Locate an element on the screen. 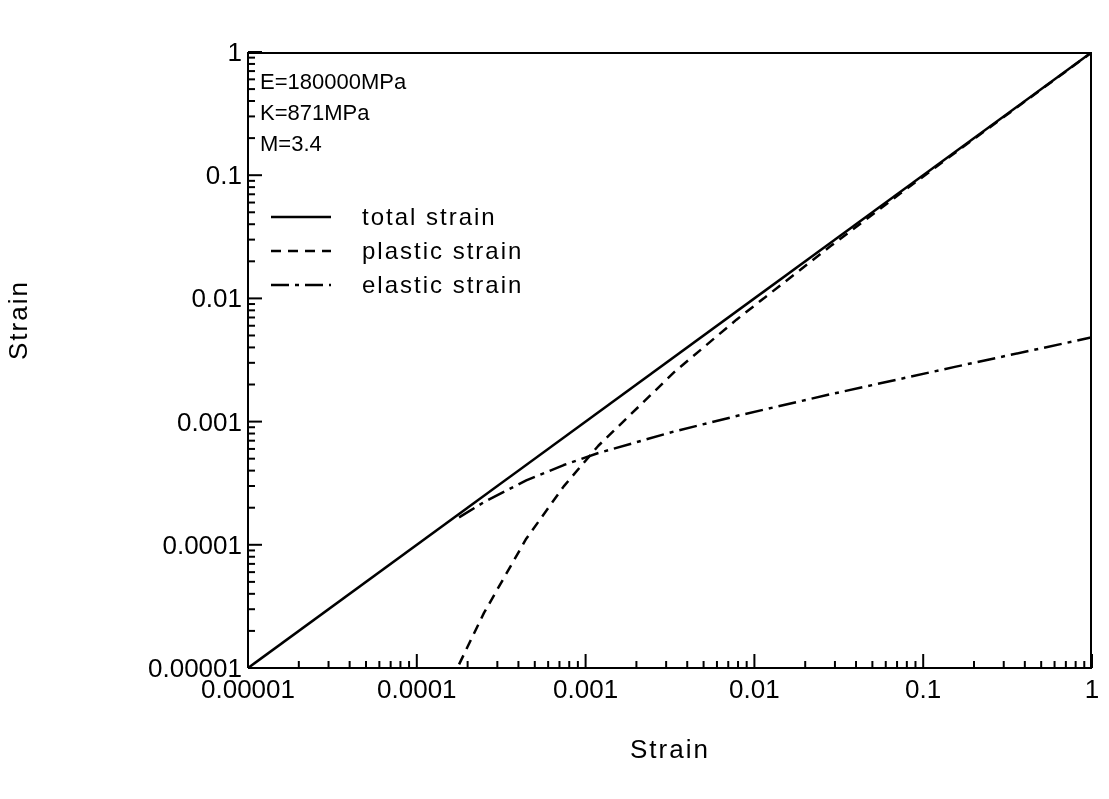 This screenshot has height=799, width=1109. legend-label: plastic strain is located at coordinates (443, 251).